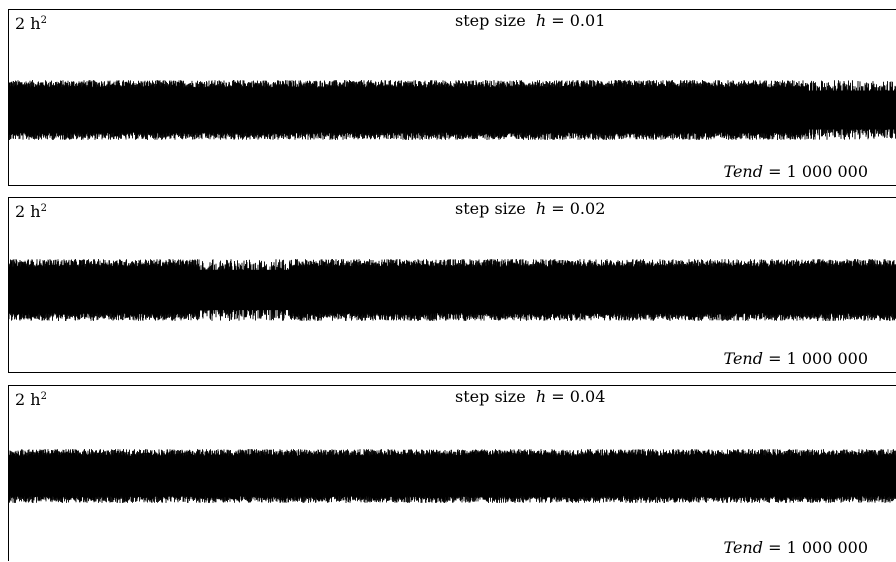 The width and height of the screenshot is (896, 562). What do you see at coordinates (530, 396) in the screenshot?
I see `panel-title: step size h = 0.04` at bounding box center [530, 396].